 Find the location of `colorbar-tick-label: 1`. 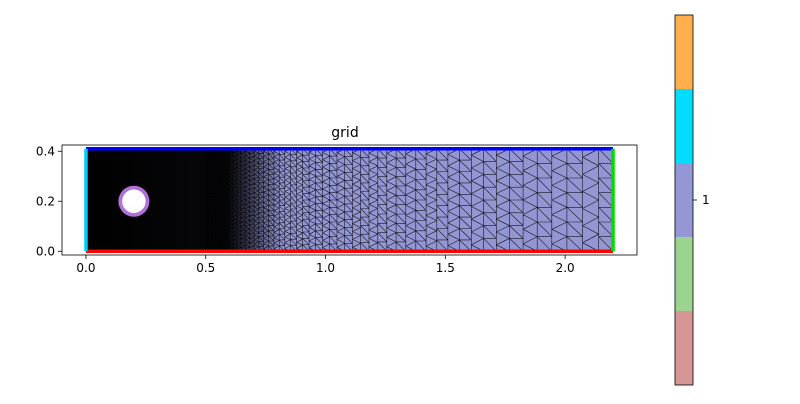

colorbar-tick-label: 1 is located at coordinates (706, 200).